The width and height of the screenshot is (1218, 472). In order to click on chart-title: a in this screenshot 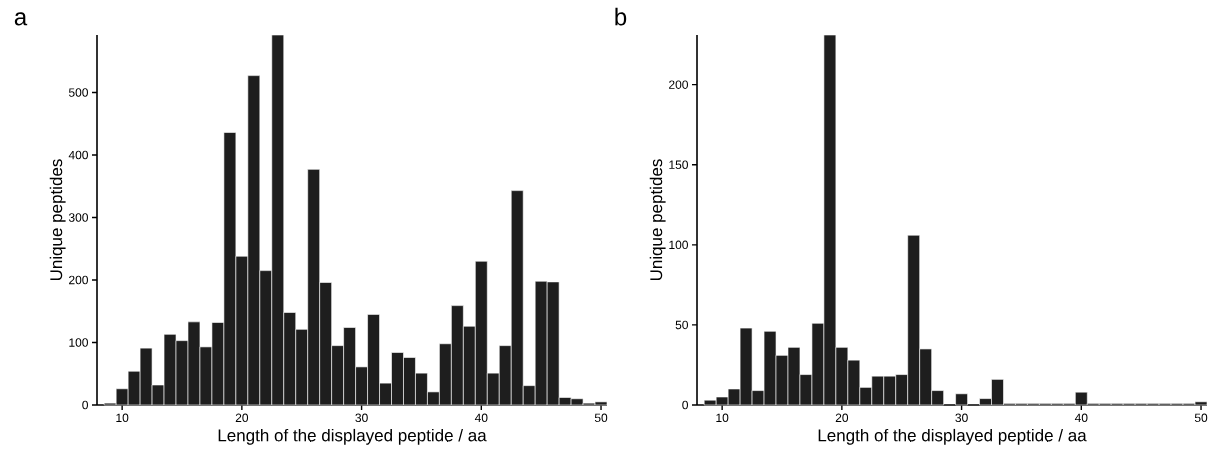, I will do `click(21, 19)`.